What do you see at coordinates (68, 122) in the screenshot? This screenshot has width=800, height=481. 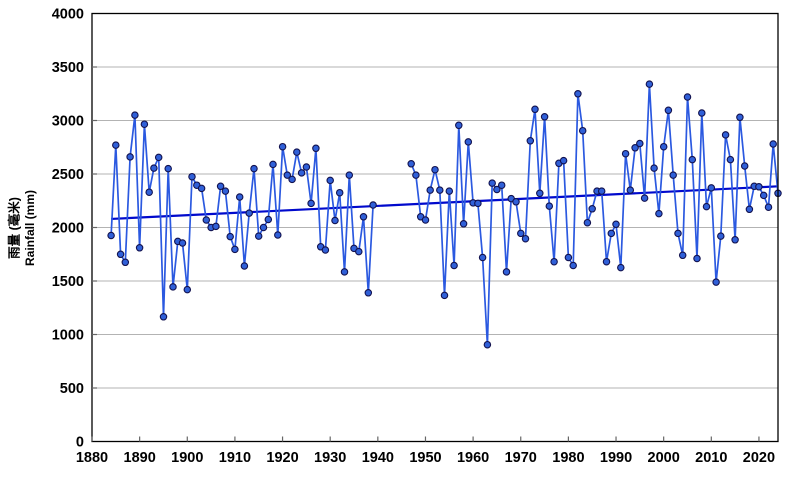 I see `y-tick-label: 3000` at bounding box center [68, 122].